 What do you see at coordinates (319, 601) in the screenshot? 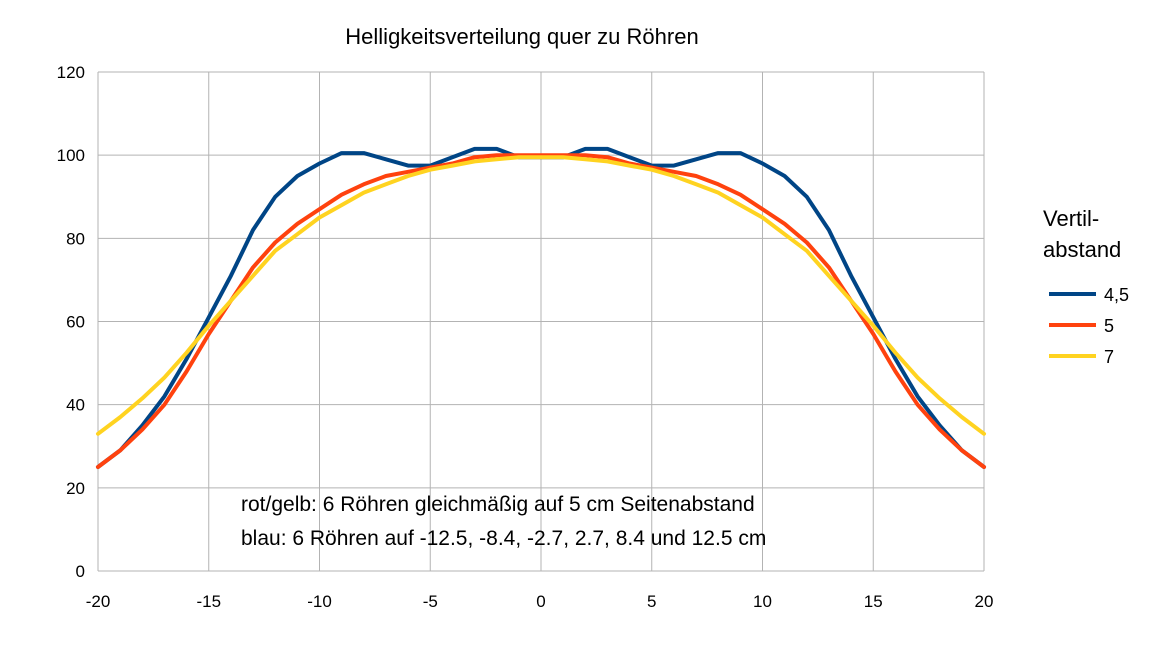
I see `x-tick-label: -10` at bounding box center [319, 601].